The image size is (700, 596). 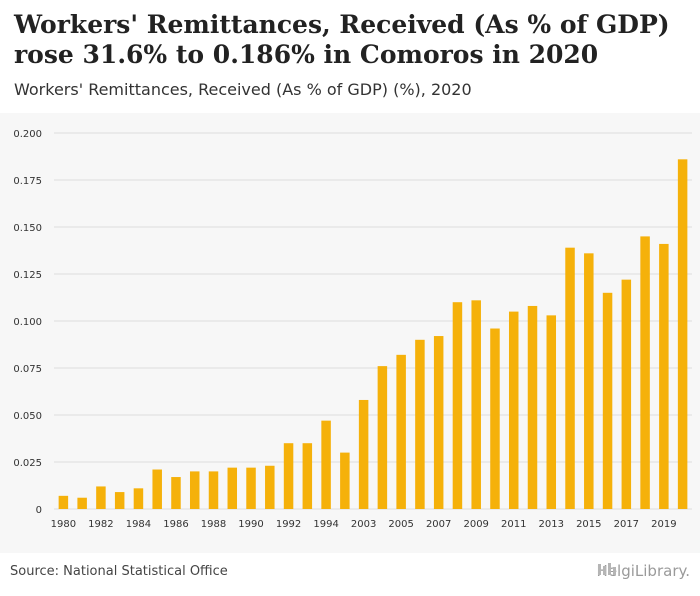 What do you see at coordinates (475, 524) in the screenshot?
I see `x-tick-label: 2009` at bounding box center [475, 524].